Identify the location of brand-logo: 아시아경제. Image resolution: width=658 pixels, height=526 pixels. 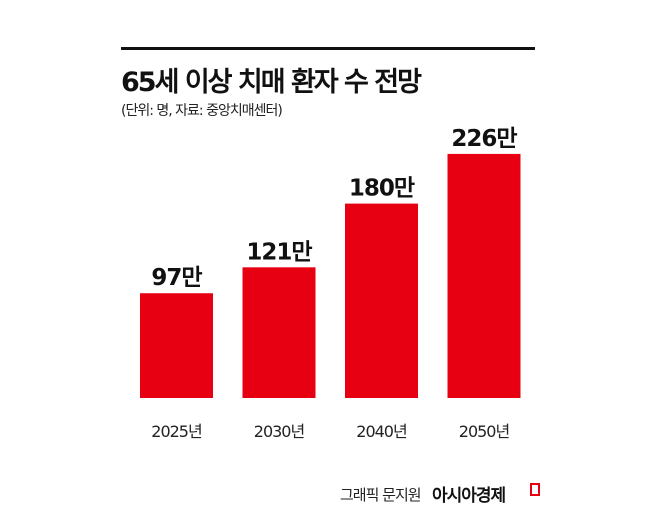
(469, 496).